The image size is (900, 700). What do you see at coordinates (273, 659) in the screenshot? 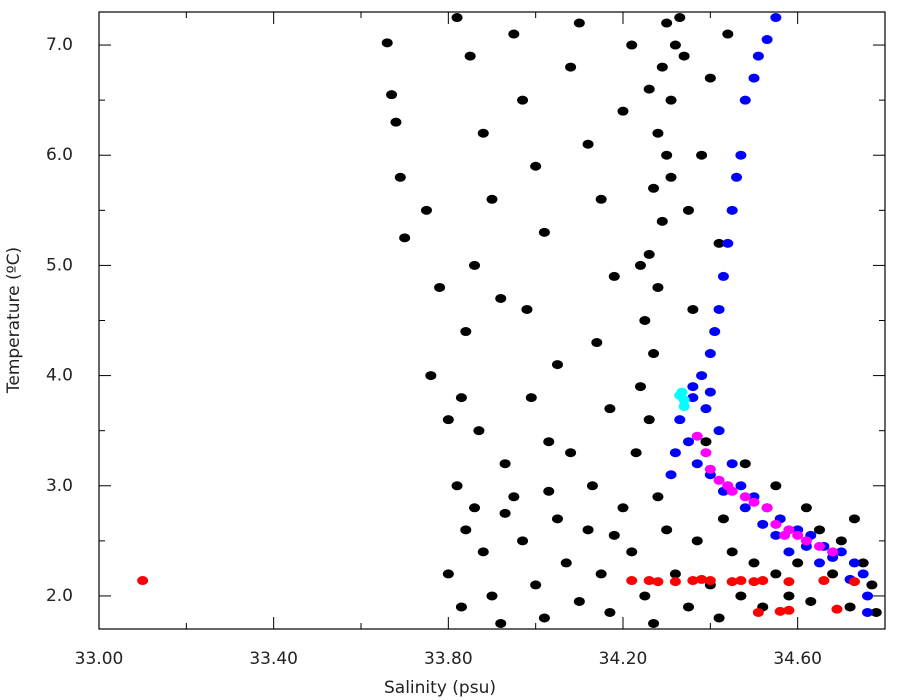
I see `x-tick-label: 33.40` at bounding box center [273, 659].